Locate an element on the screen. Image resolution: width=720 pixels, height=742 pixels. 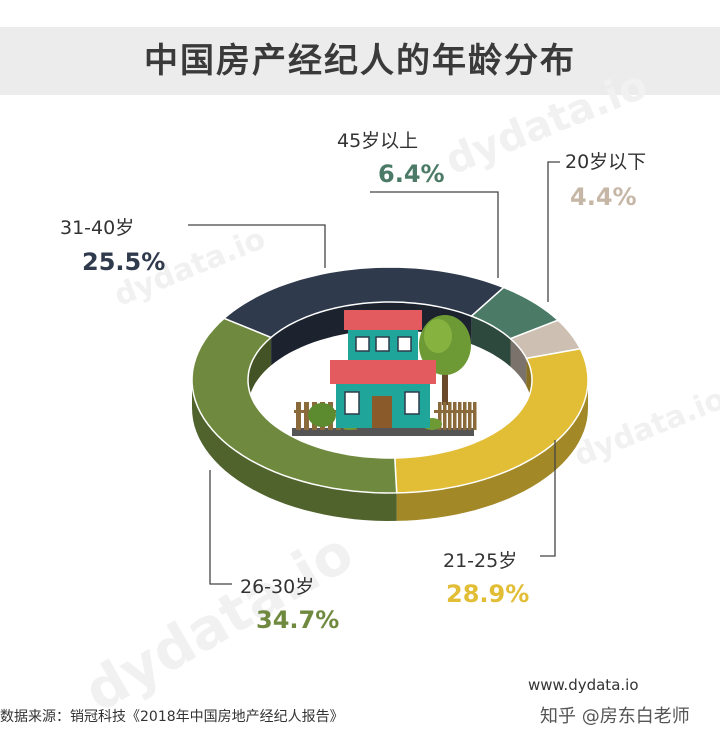
house-illustration is located at coordinates (384, 373).